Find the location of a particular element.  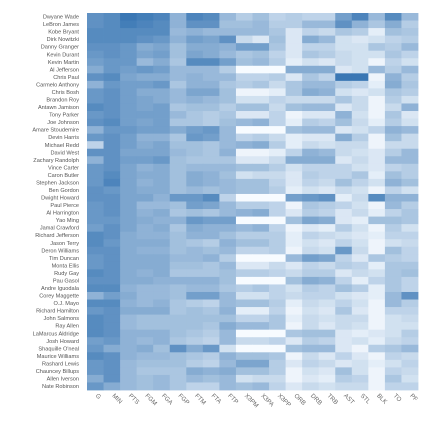

row-label: Al Jefferson is located at coordinates (64, 70).